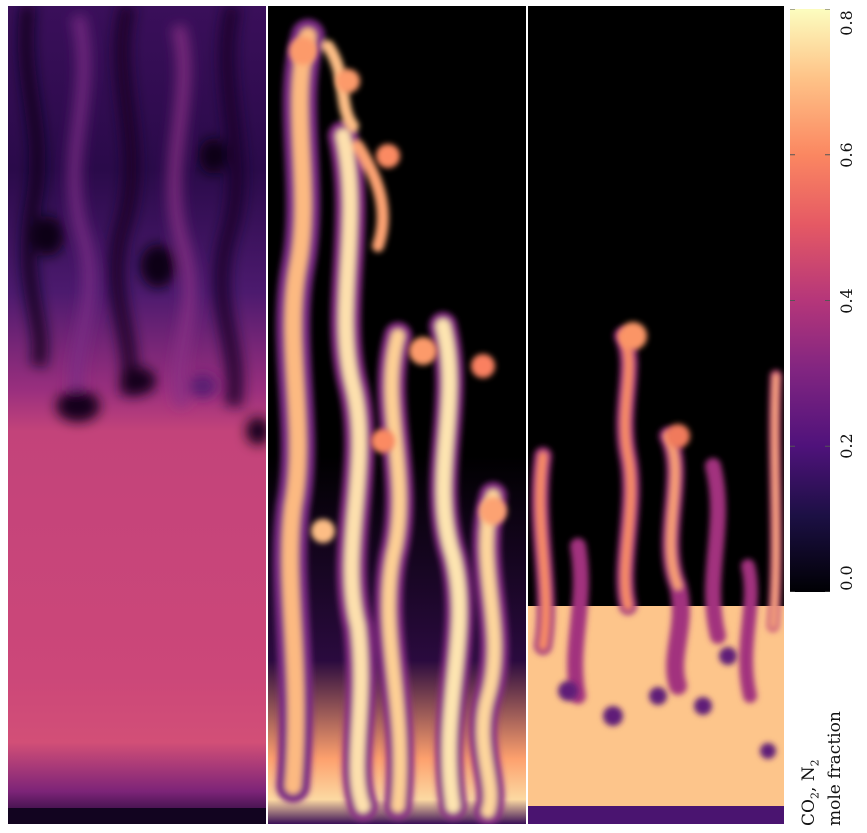  What do you see at coordinates (137, 816) in the screenshot?
I see `panel-left-bottom-strip` at bounding box center [137, 816].